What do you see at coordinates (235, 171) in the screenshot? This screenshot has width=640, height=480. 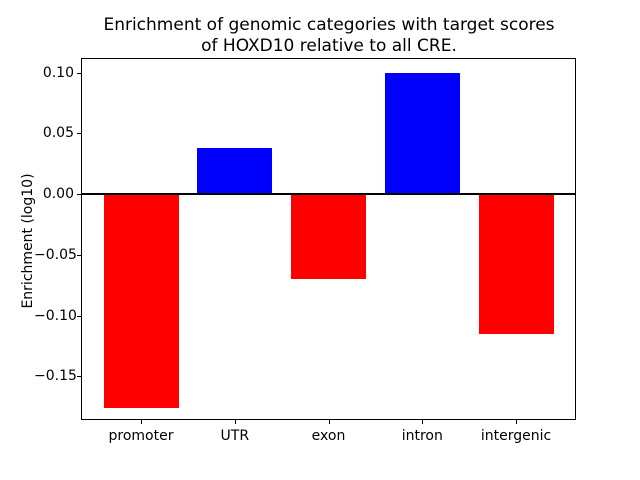 I see `bar-UTR` at bounding box center [235, 171].